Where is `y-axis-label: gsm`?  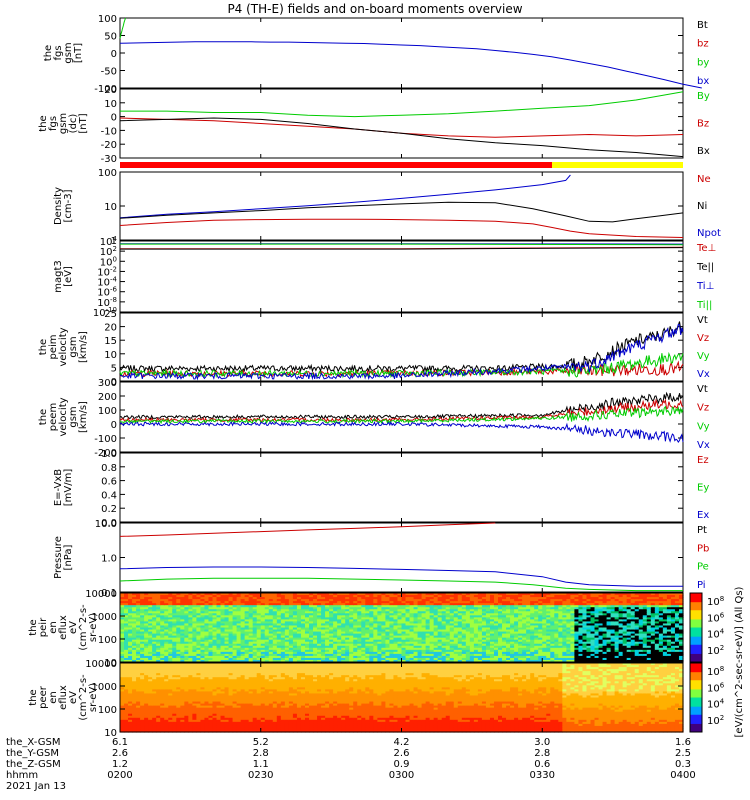 y-axis-label: gsm is located at coordinates (63, 123).